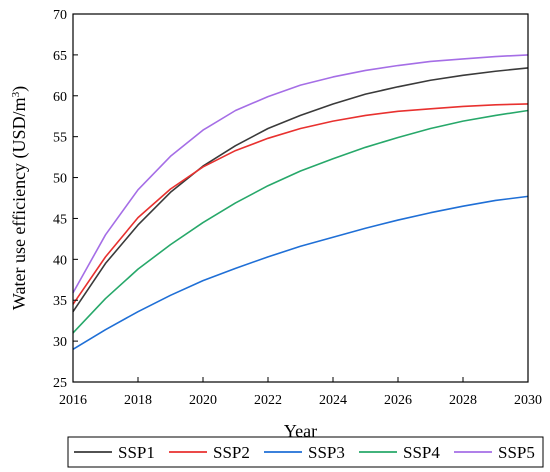 Image resolution: width=550 pixels, height=472 pixels. Describe the element at coordinates (231, 452) in the screenshot. I see `legend-label-ssp2: SSP2` at that location.